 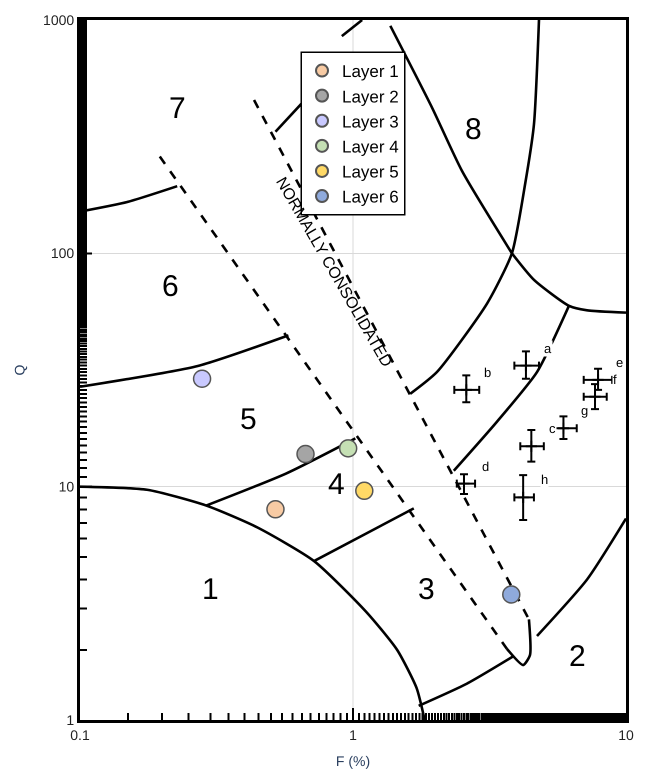 What do you see at coordinates (370, 197) in the screenshot?
I see `legend-label: Layer 6` at bounding box center [370, 197].